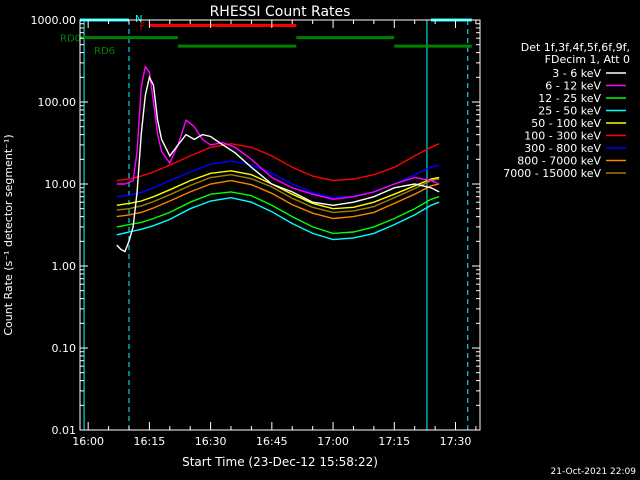  Describe the element at coordinates (70, 39) in the screenshot. I see `annotation-rd0: RD0` at that location.